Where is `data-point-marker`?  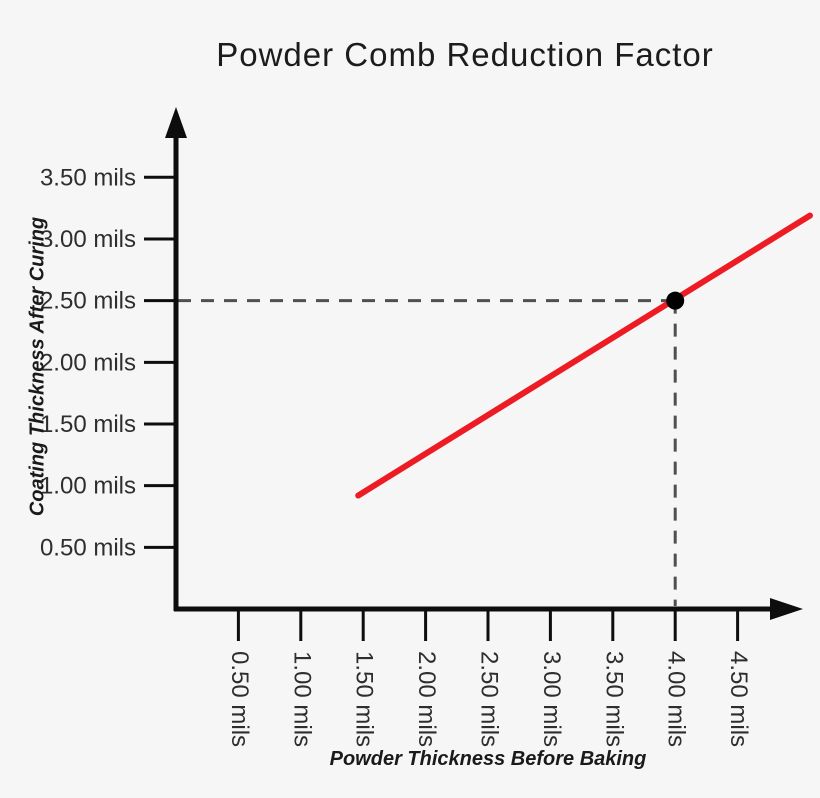 data-point-marker is located at coordinates (675, 300).